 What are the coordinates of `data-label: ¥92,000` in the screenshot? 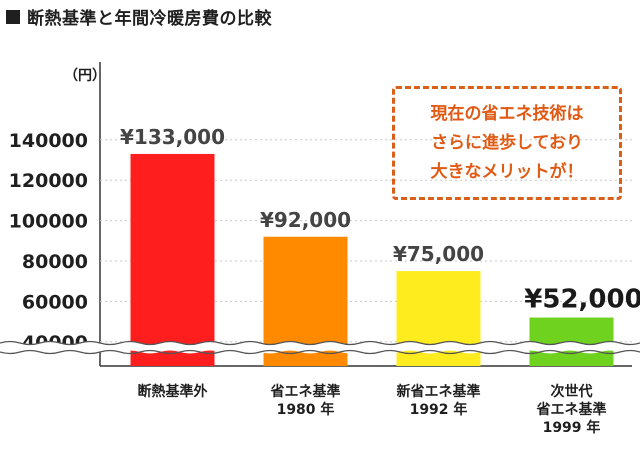 It's located at (305, 220).